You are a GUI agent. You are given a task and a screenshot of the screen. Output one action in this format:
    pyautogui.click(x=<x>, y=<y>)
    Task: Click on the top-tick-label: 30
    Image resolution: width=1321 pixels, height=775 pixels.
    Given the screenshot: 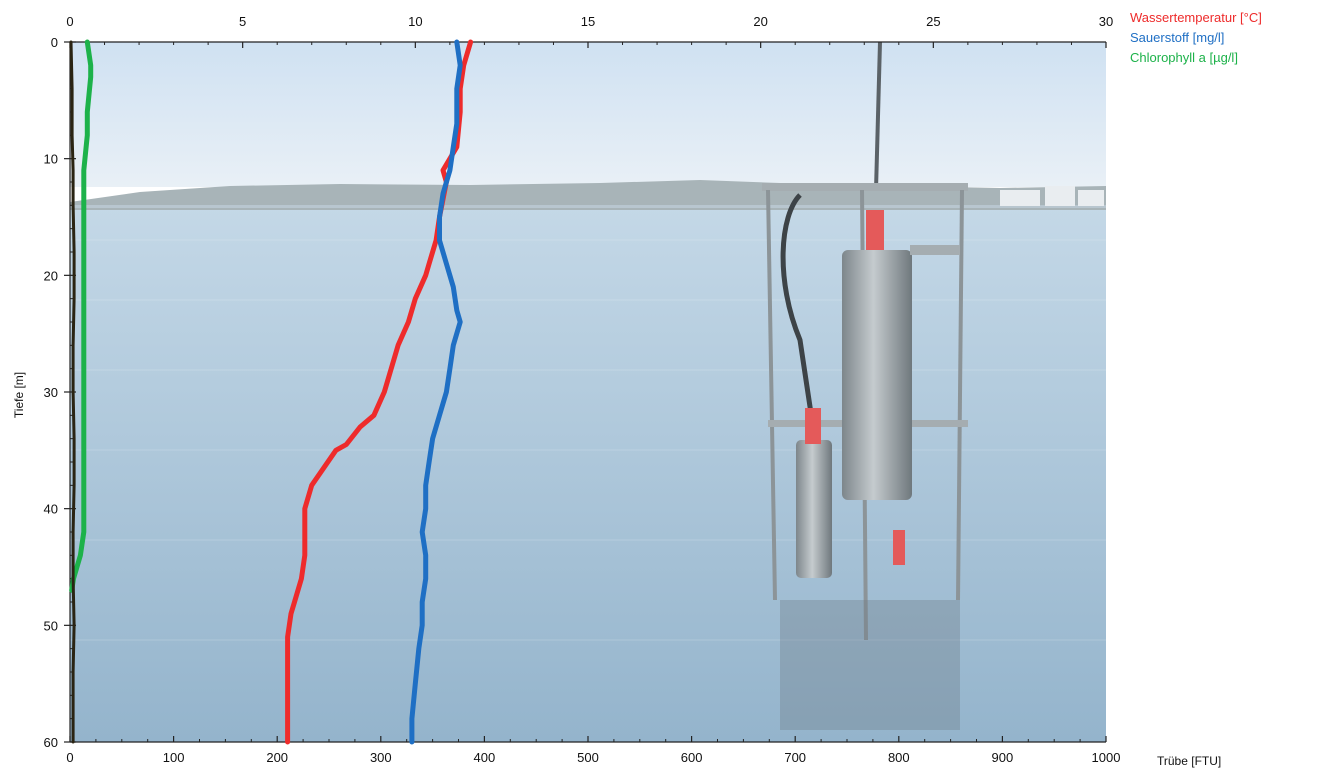 What is the action you would take?
    pyautogui.click(x=1106, y=21)
    